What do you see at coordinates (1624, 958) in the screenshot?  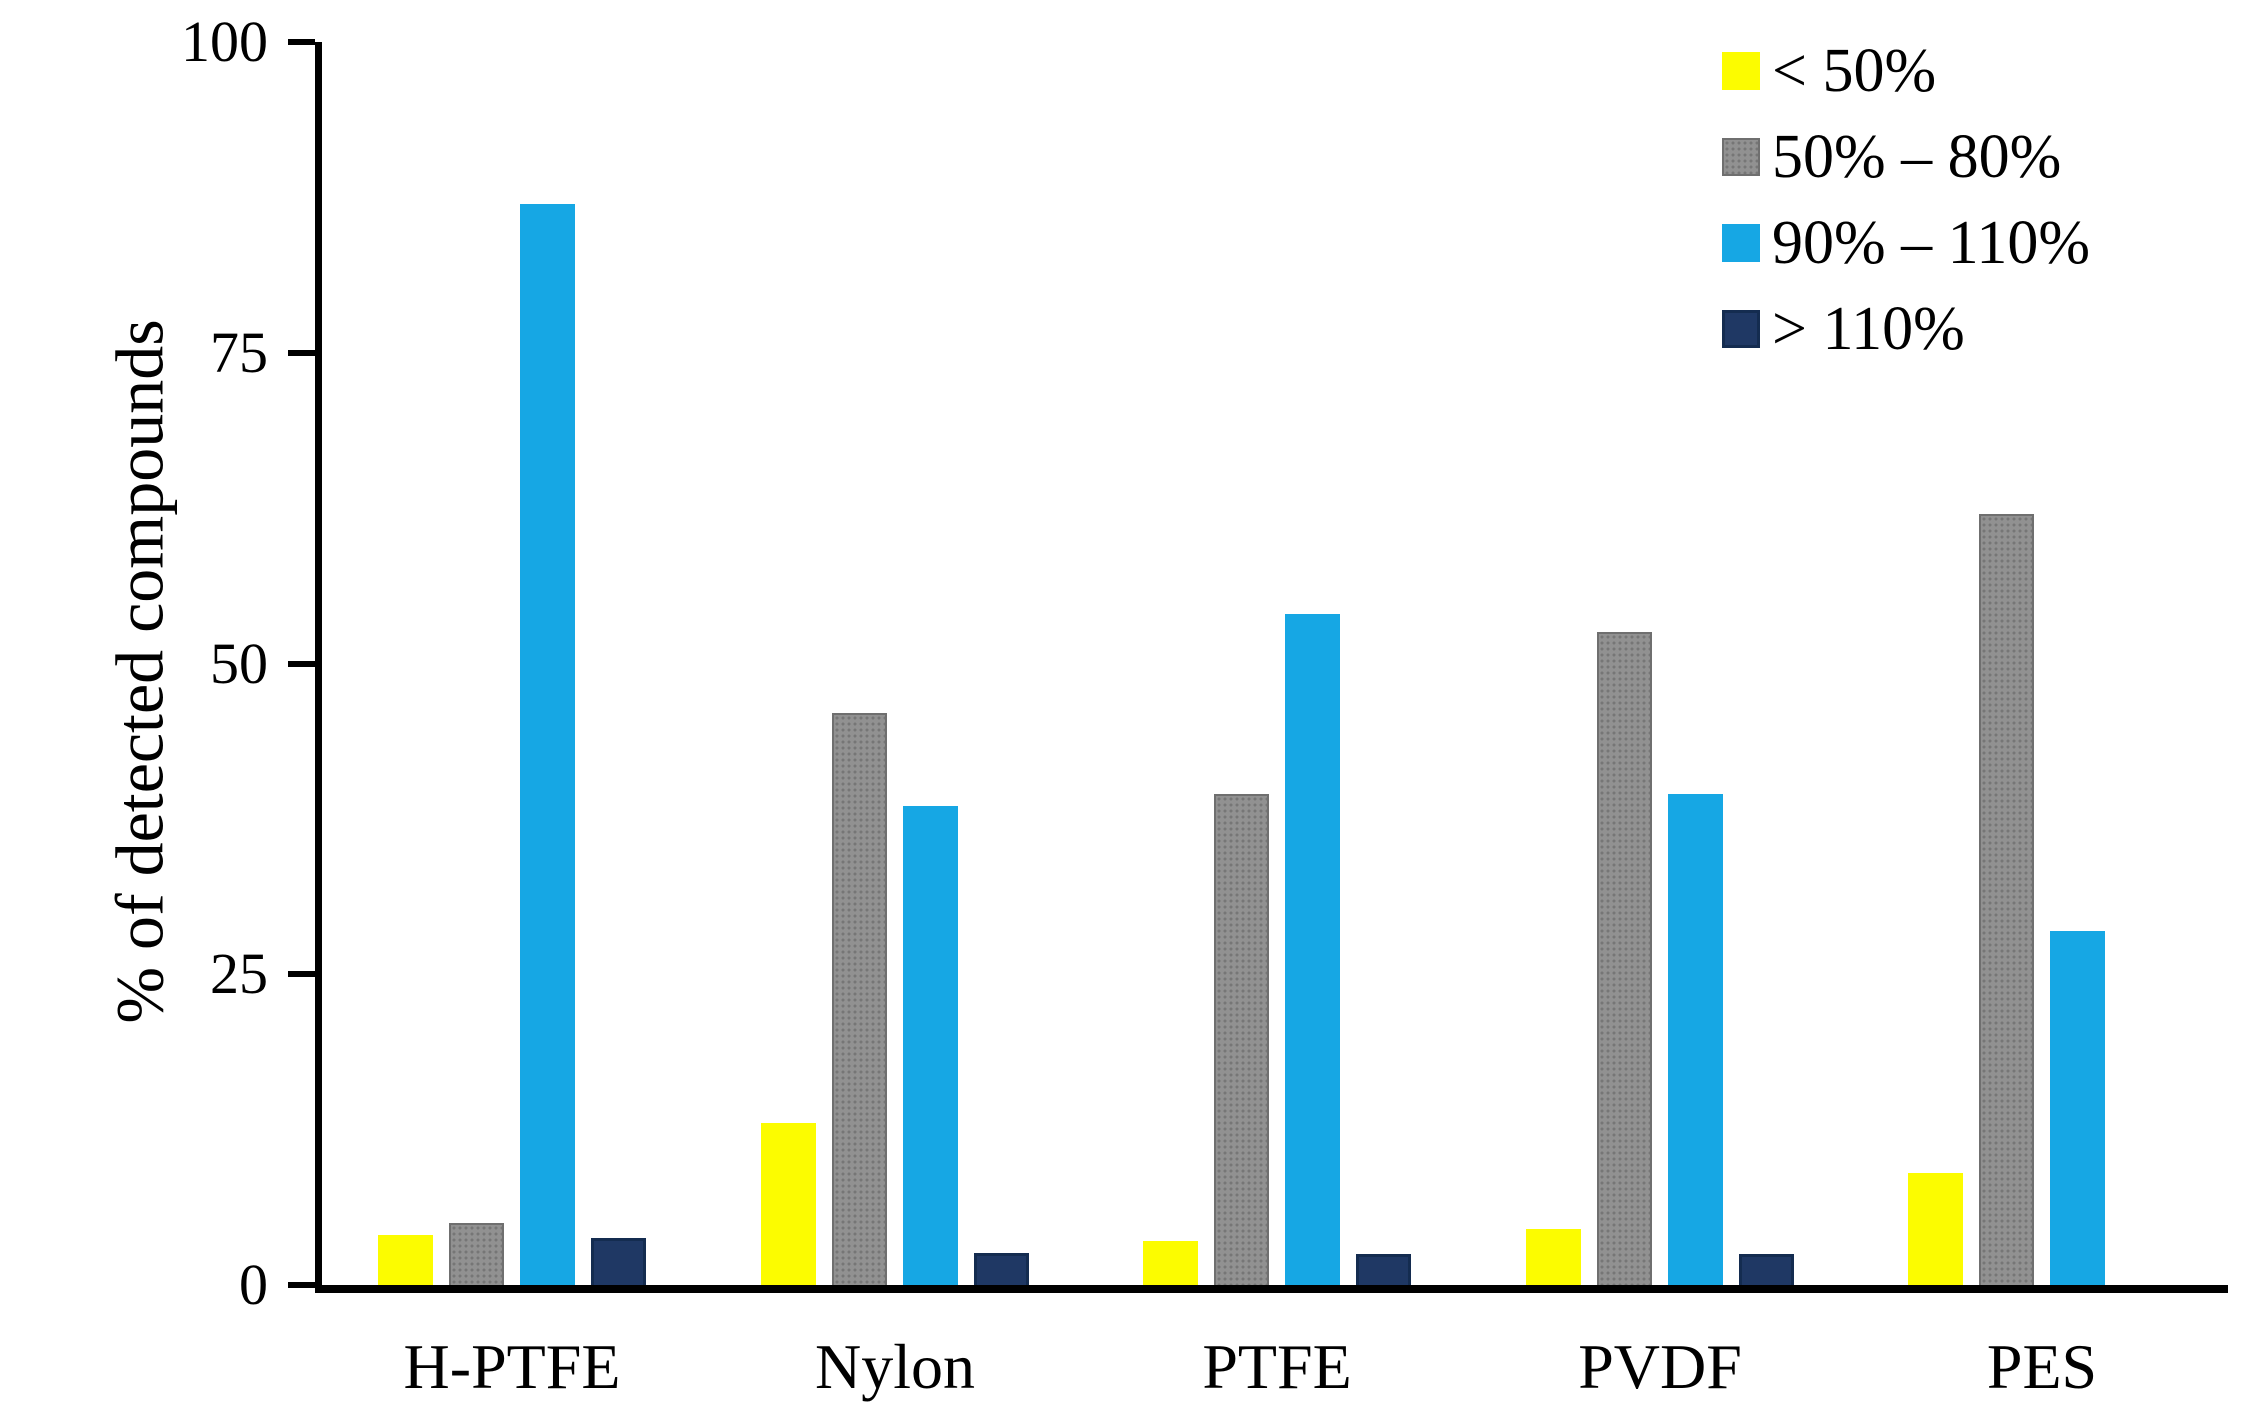 I see `bar-PVDF-50% – 80%` at bounding box center [1624, 958].